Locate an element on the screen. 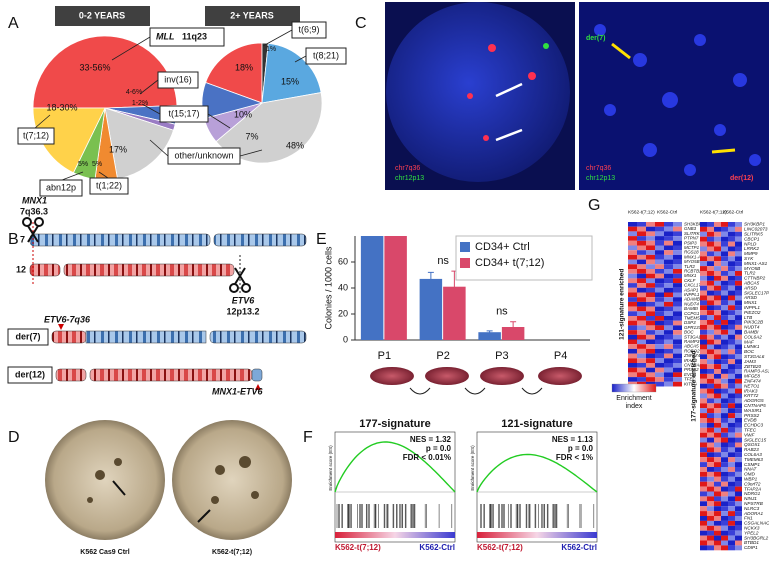 This screenshot has width=769, height=563. plates is located at coordinates (476, 381).